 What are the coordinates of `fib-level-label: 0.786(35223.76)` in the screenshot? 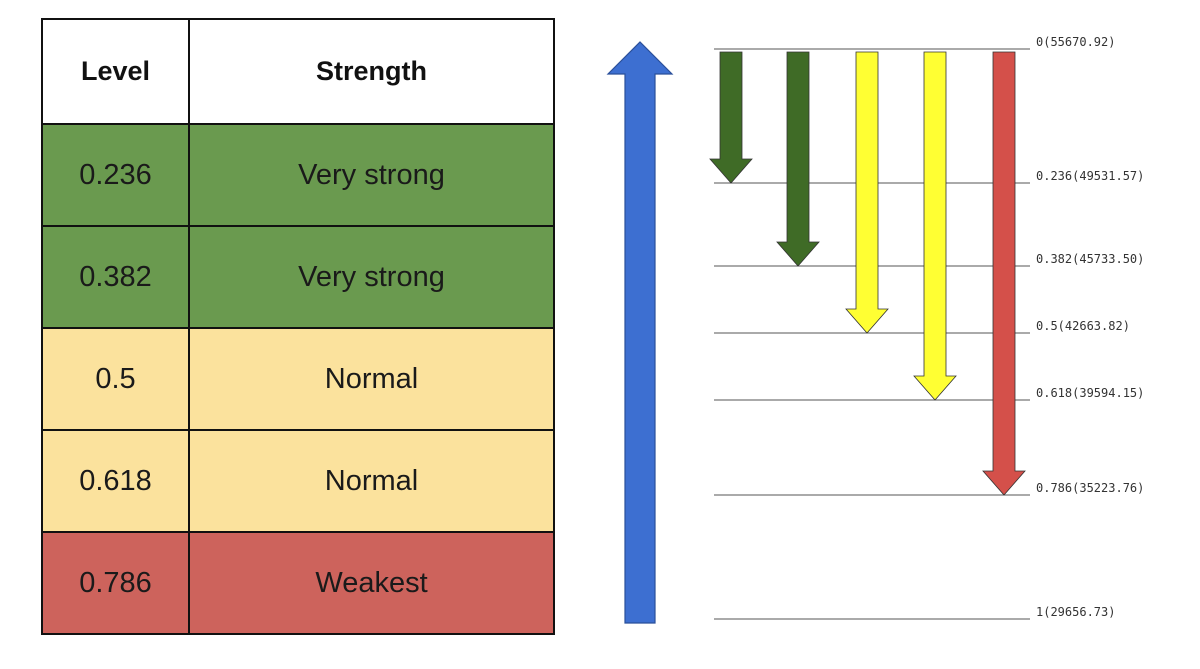 It's located at (1090, 488).